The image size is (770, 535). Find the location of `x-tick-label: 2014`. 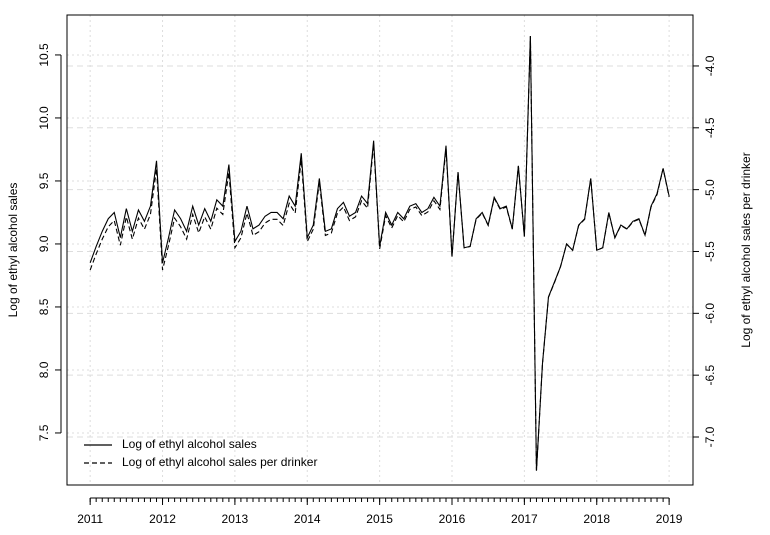

x-tick-label: 2014 is located at coordinates (307, 519).